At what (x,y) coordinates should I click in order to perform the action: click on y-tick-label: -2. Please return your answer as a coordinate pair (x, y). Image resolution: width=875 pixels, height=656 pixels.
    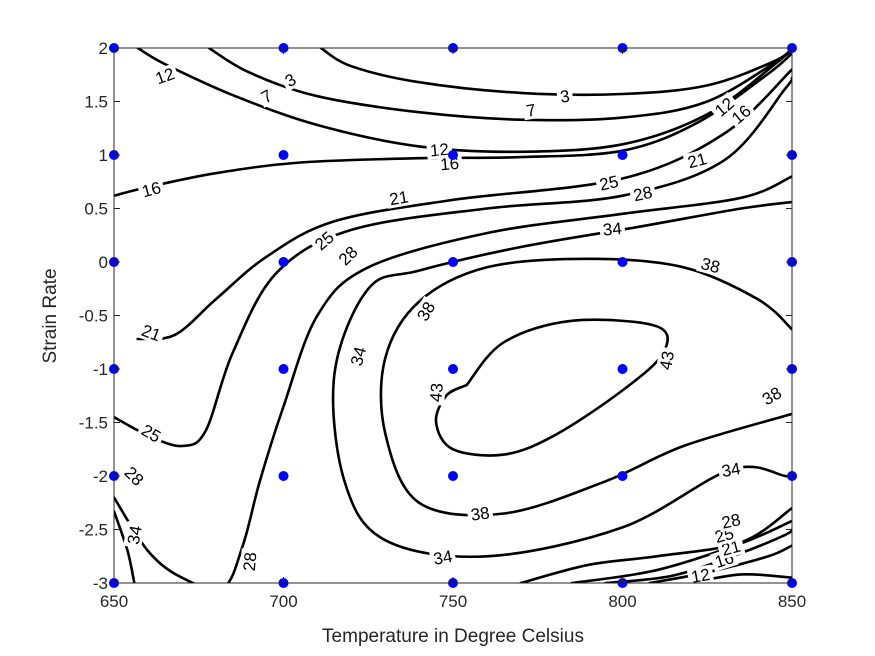
    Looking at the image, I should click on (100, 476).